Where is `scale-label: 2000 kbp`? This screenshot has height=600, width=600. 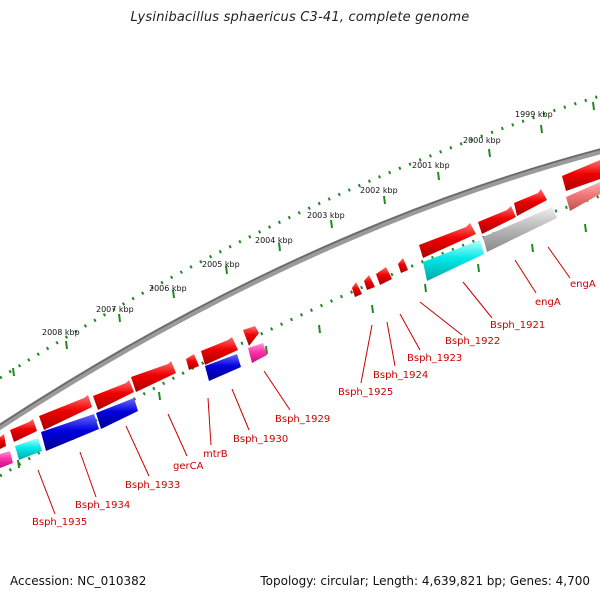
scale-label: 2000 kbp is located at coordinates (482, 140).